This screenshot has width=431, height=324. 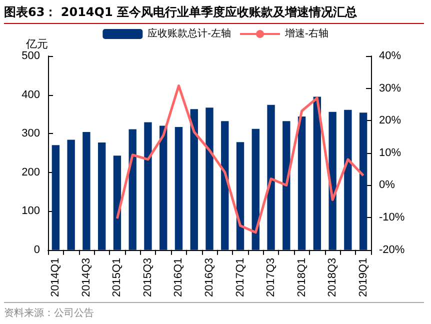 I want to click on x-tick-label: 2018Q1, so click(x=302, y=278).